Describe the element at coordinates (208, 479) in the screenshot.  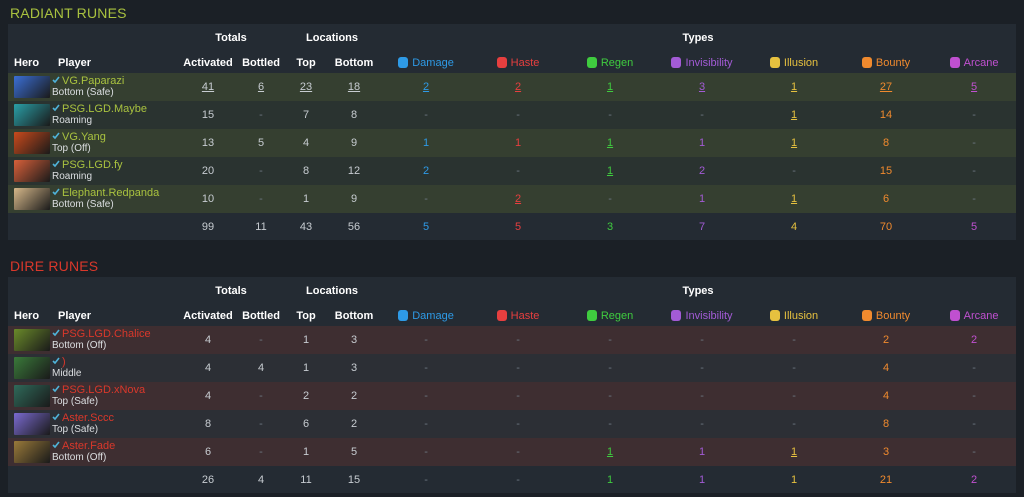
I see `total-activated: 26` at that location.